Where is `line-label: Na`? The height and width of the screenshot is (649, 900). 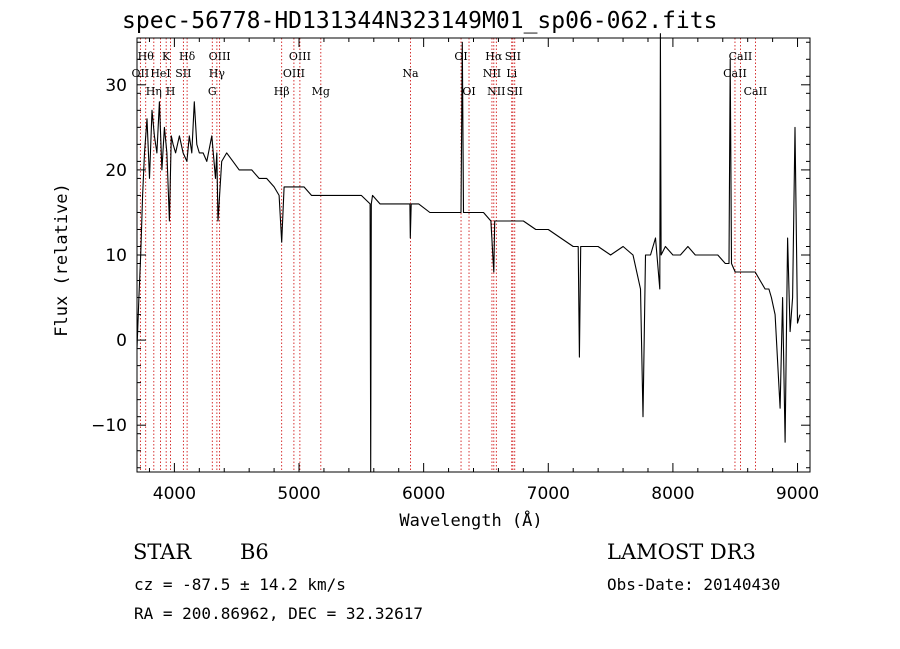
line-label: Na is located at coordinates (410, 73).